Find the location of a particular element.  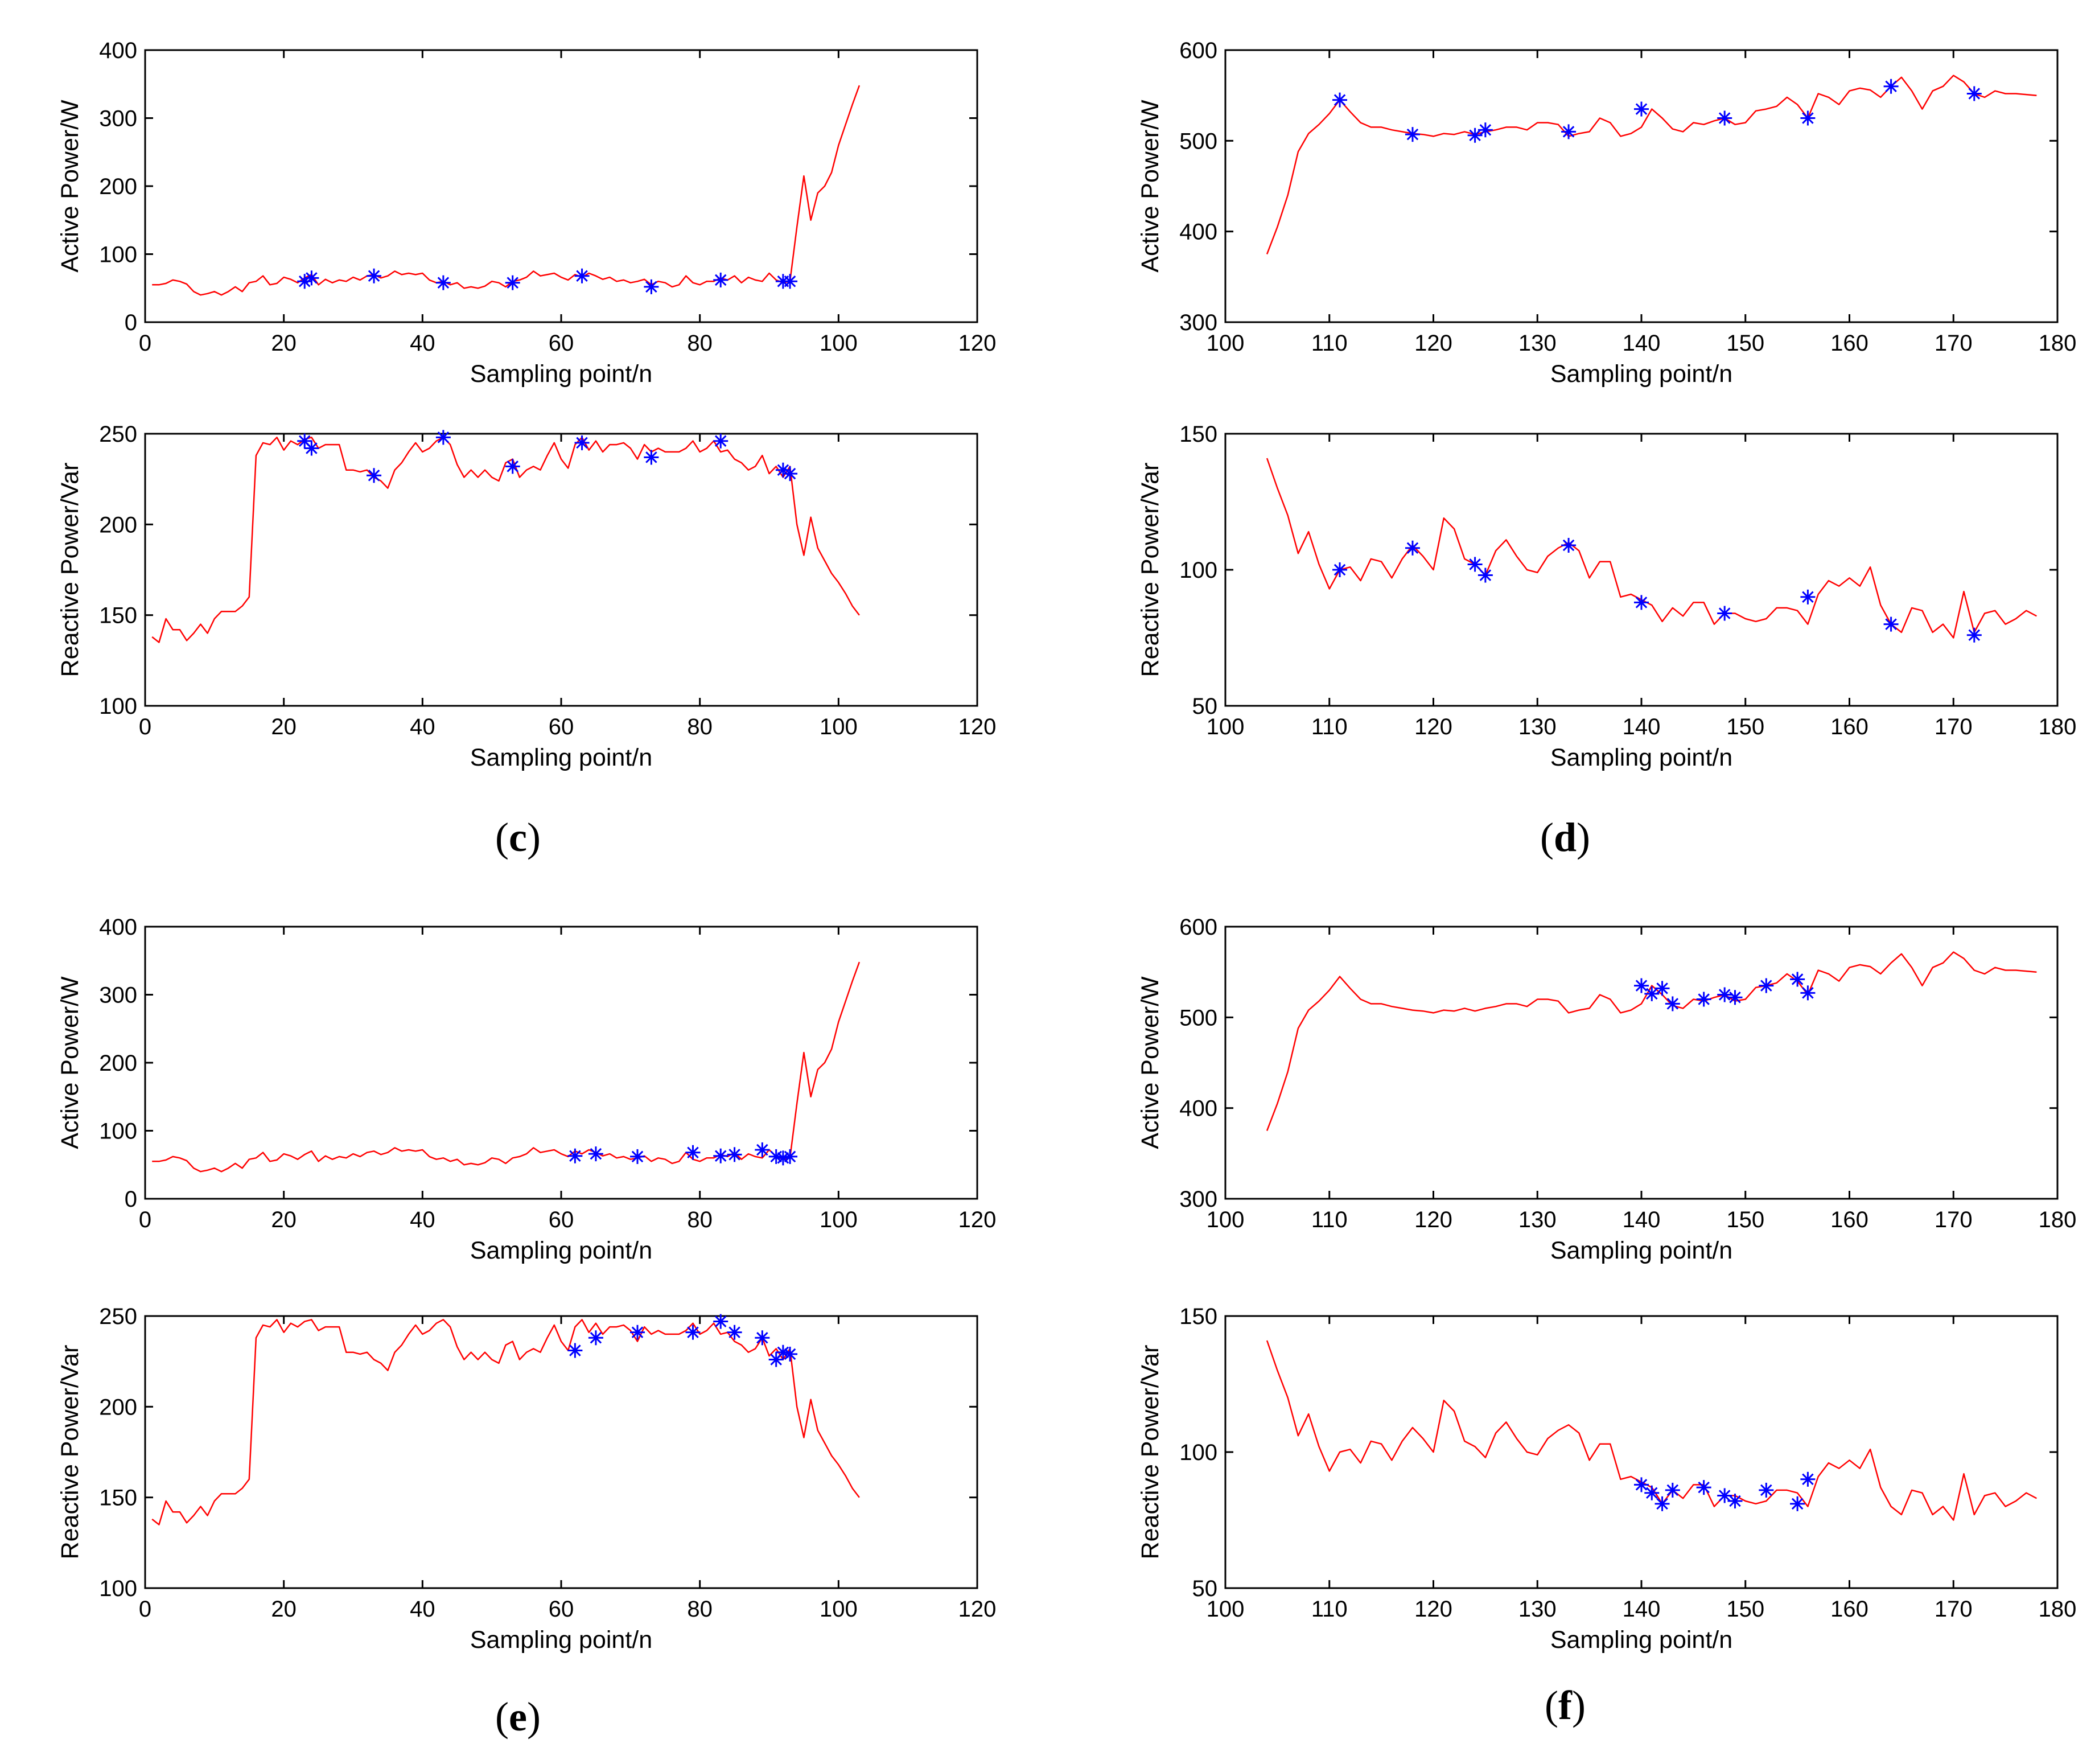

chart-d-top-y-axis-label: Active Power/W is located at coordinates (1150, 186).